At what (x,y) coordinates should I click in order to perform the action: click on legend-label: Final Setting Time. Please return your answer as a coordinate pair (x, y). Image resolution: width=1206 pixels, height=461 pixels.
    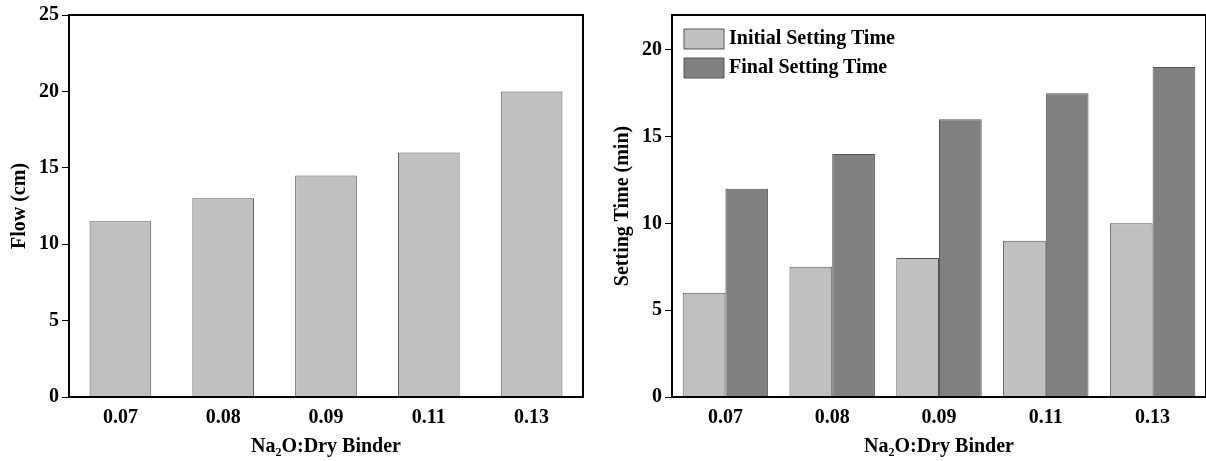
    Looking at the image, I should click on (808, 67).